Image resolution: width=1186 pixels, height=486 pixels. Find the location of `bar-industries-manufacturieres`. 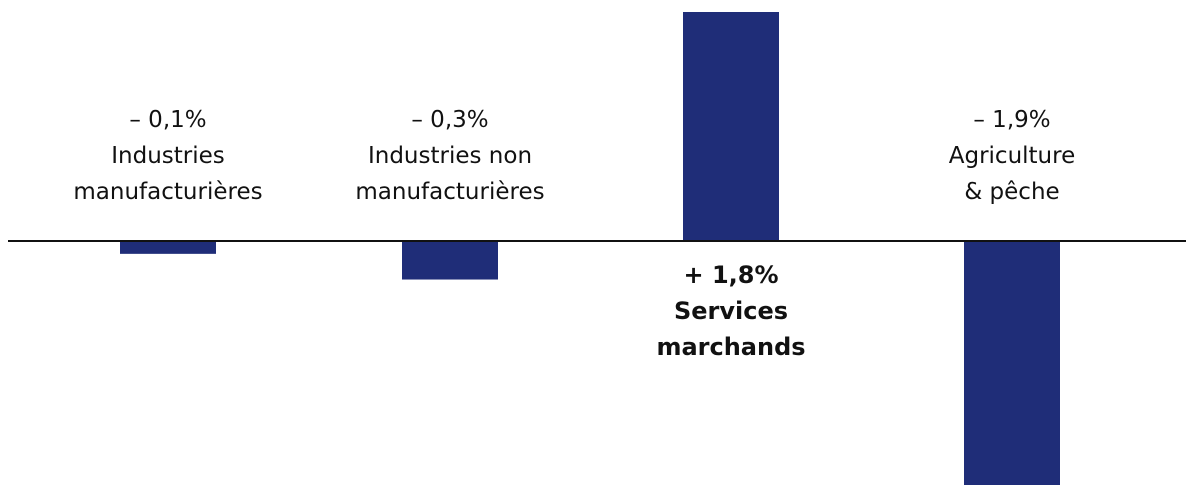

bar-industries-manufacturieres is located at coordinates (168, 247).